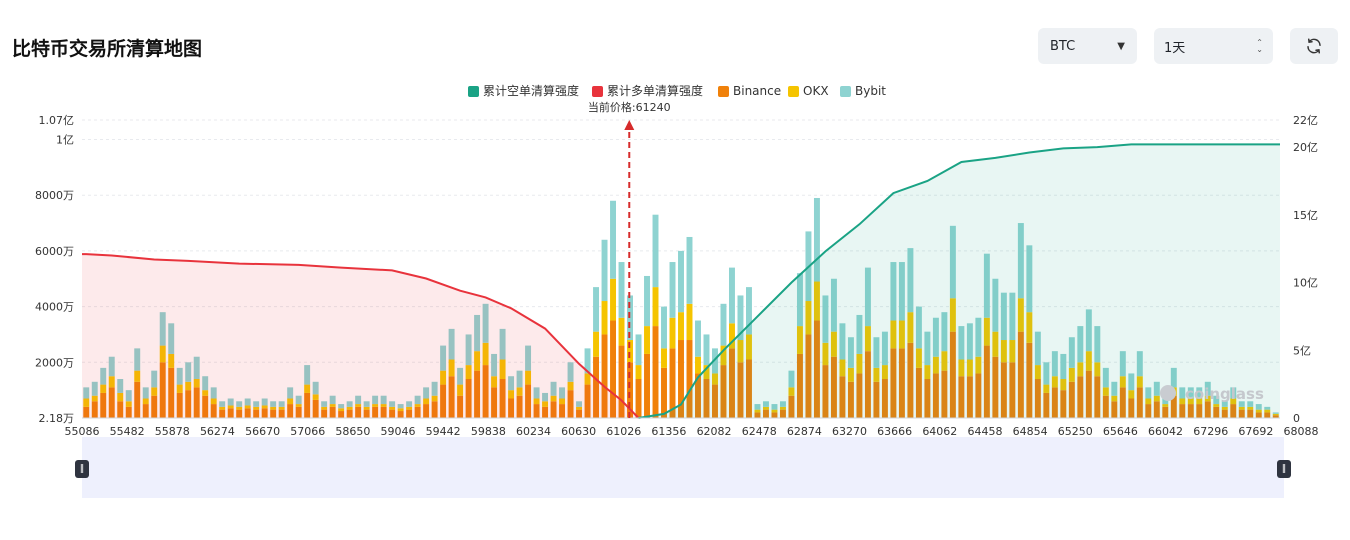 The image size is (1350, 540). I want to click on coin-select: BTC ▼, so click(1087, 46).